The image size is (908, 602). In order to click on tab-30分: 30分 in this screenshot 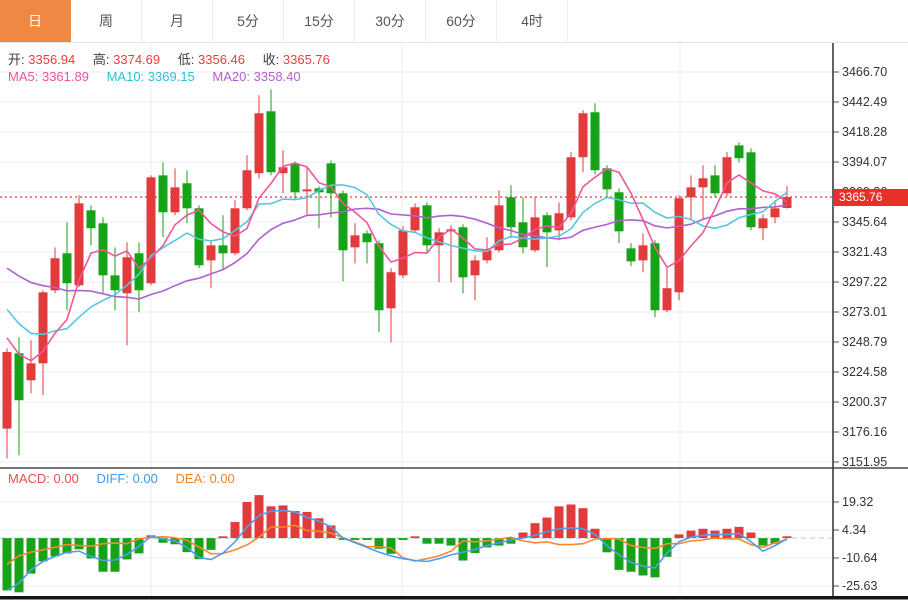, I will do `click(390, 21)`.